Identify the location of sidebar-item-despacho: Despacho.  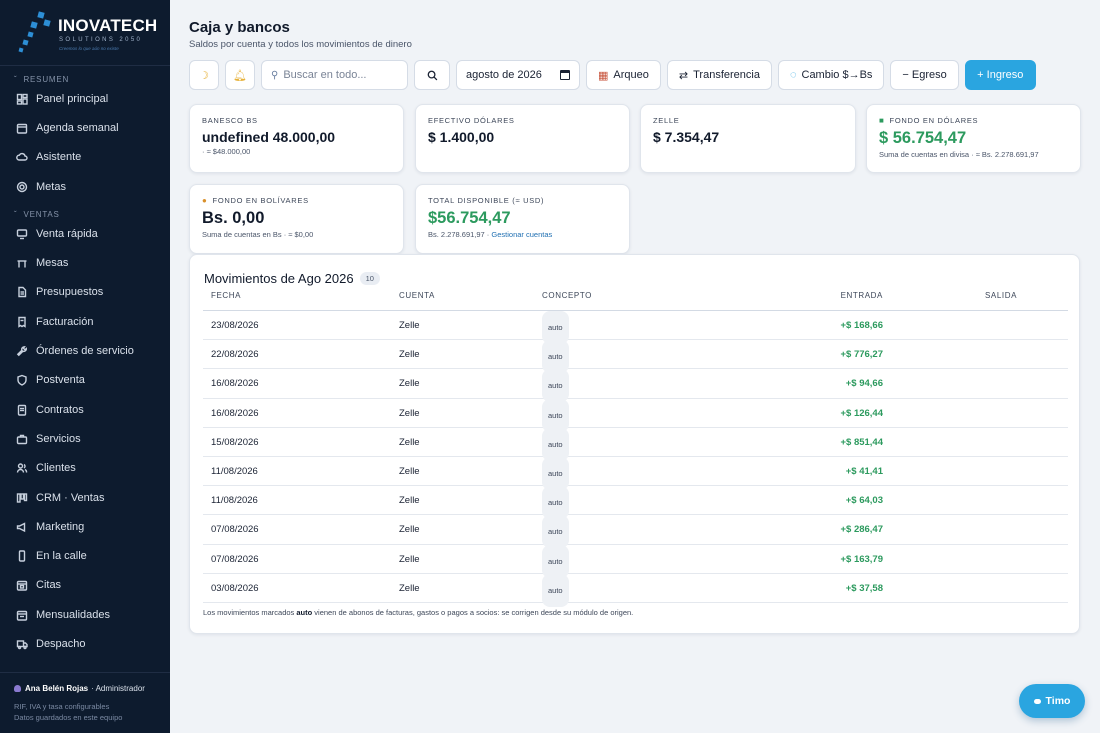
(85, 643).